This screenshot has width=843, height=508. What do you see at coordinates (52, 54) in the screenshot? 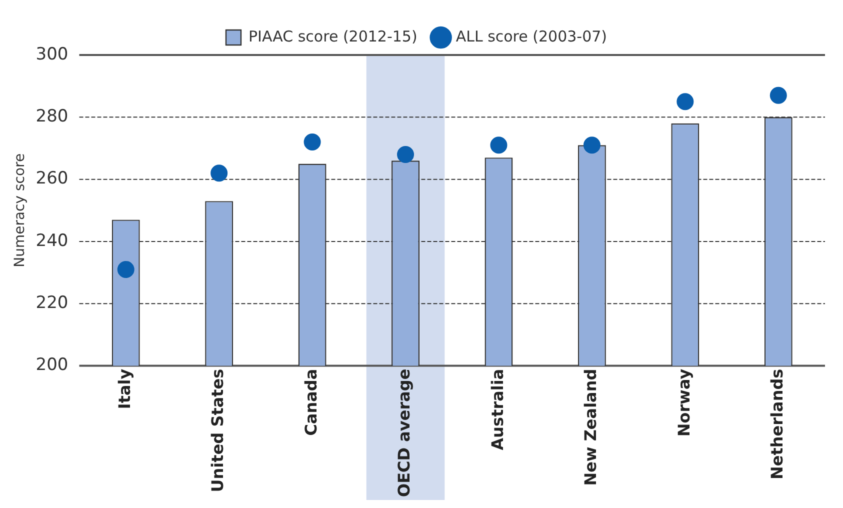
I see `y-tick-label: 300` at bounding box center [52, 54].